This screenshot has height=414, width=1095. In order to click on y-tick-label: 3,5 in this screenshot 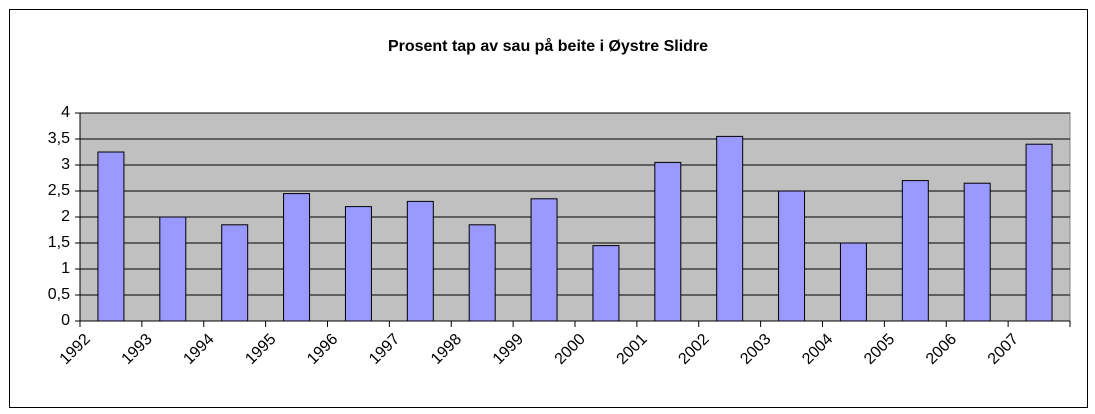, I will do `click(59, 138)`.